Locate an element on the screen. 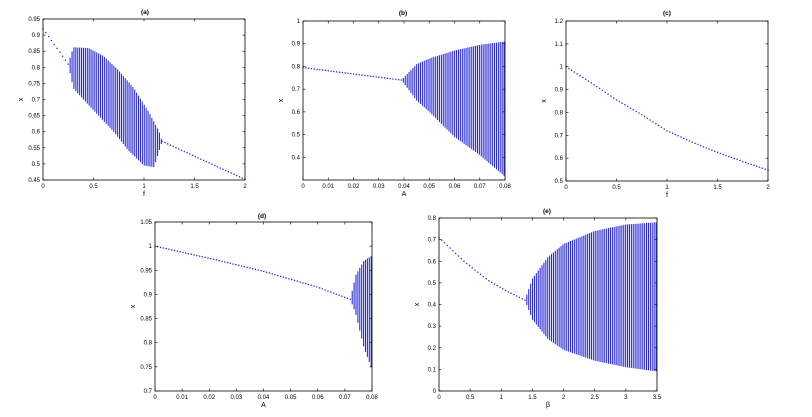 Image resolution: width=812 pixels, height=417 pixels. x-tick-label: 2.5 is located at coordinates (595, 398).